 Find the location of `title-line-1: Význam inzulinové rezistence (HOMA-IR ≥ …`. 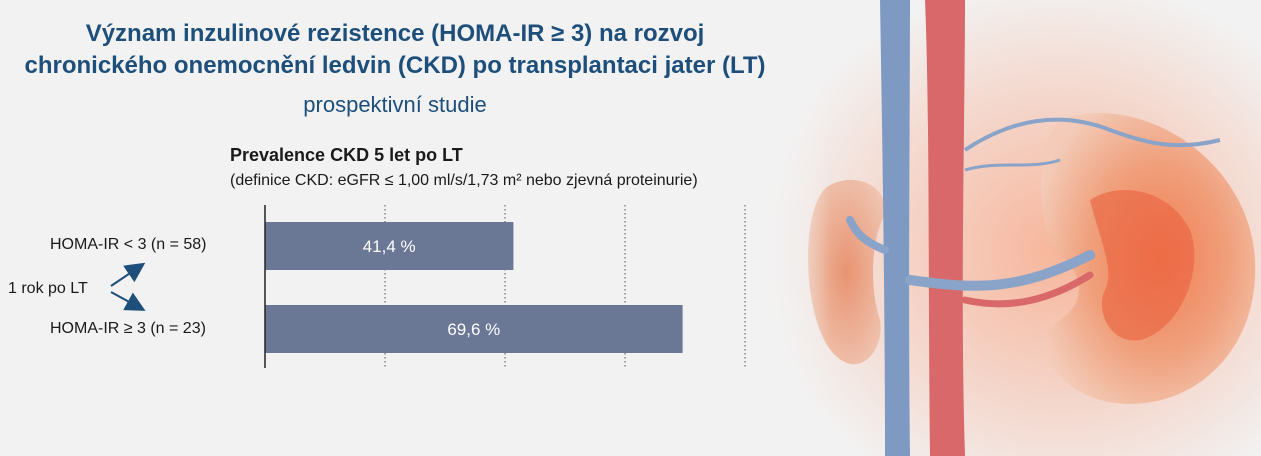

title-line-1: Význam inzulinové rezistence (HOMA-IR ≥ … is located at coordinates (395, 33).